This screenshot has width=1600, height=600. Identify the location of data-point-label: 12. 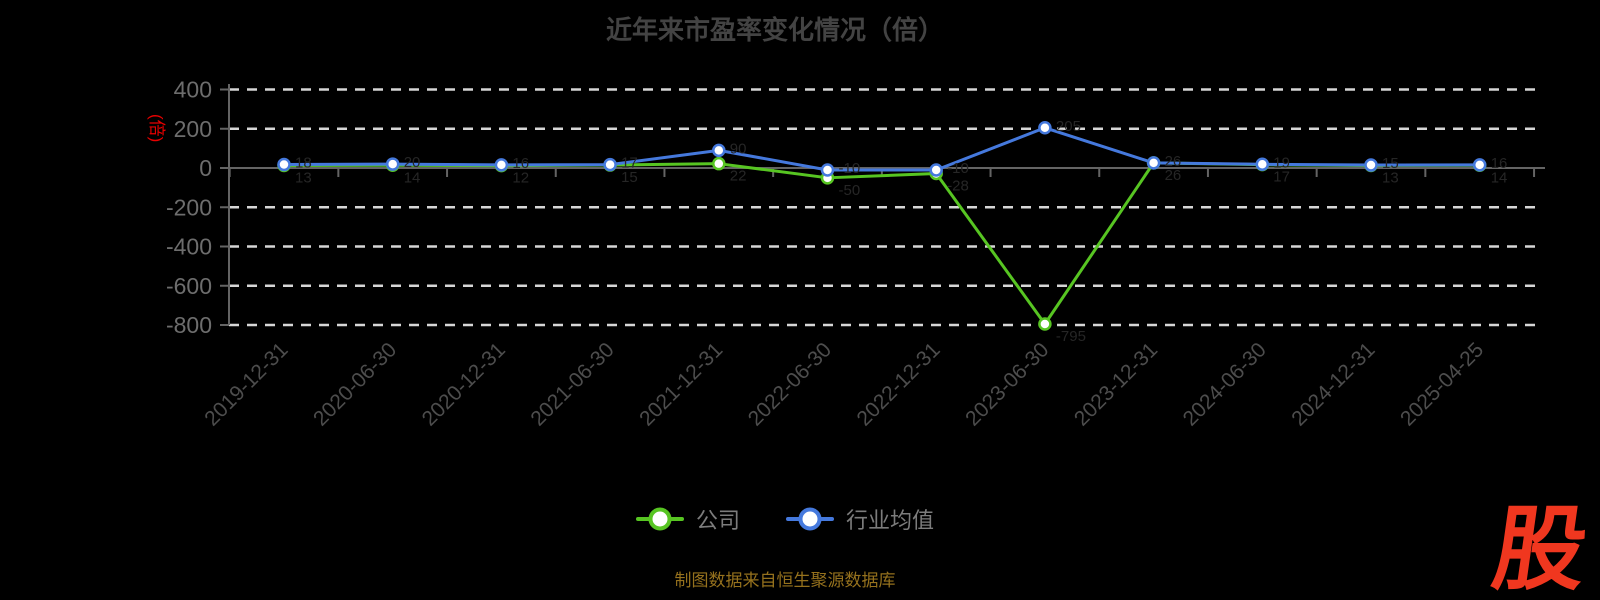
(520, 178).